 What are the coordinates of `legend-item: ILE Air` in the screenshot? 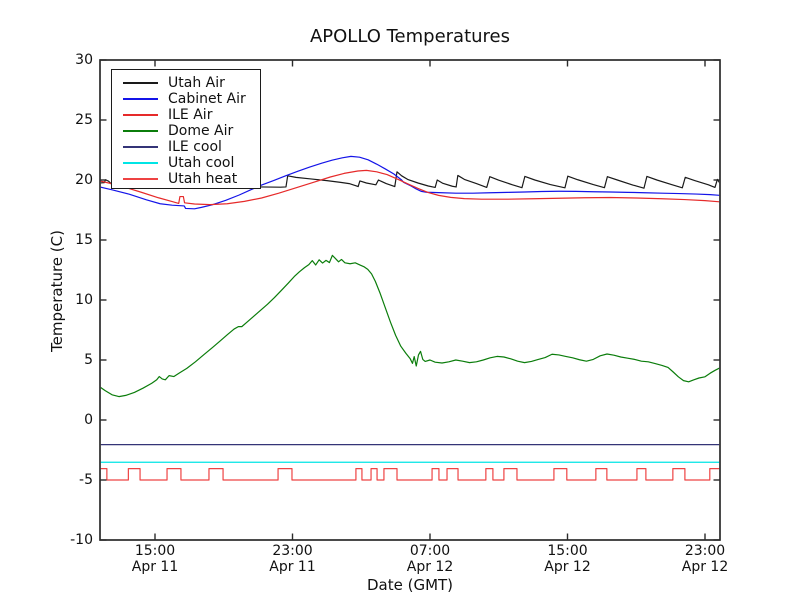 It's located at (186, 115).